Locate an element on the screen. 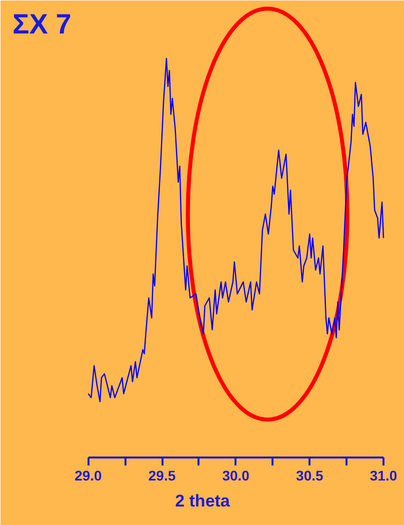  x-tick-label: 31.0 is located at coordinates (384, 476).